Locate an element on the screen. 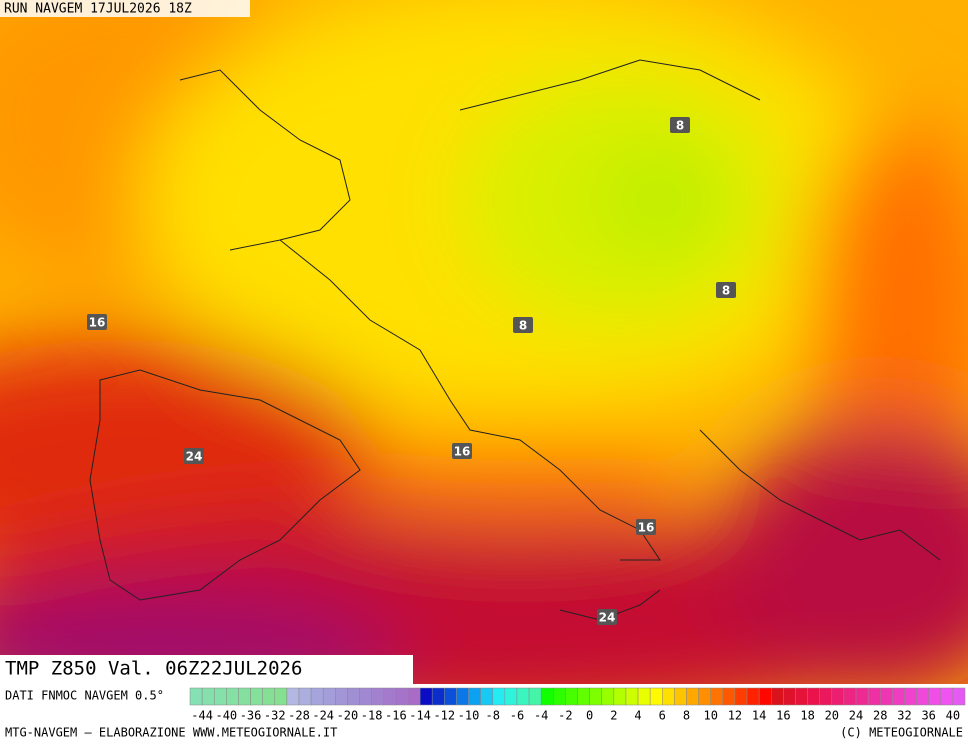  legend-tick-label: -14 is located at coordinates (420, 716).